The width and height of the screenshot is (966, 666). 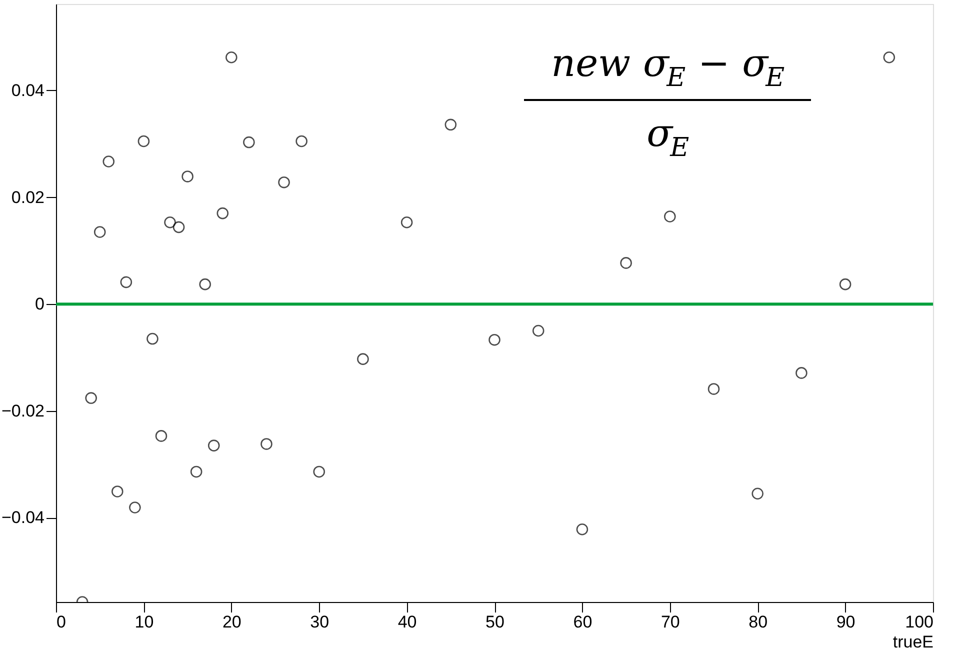 I want to click on y-tick-label: 0.04, so click(x=27, y=90).